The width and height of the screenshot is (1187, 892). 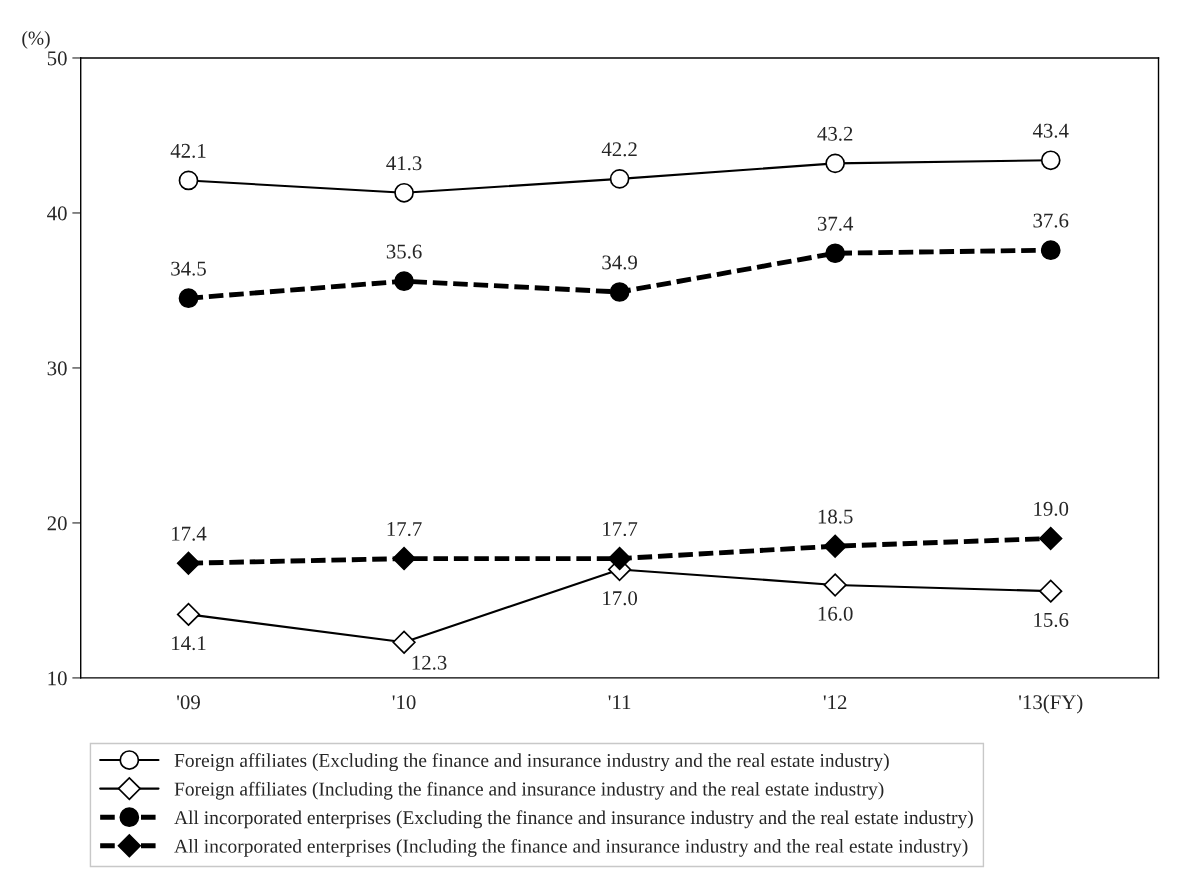 What do you see at coordinates (57, 678) in the screenshot?
I see `y-tick-label: 10` at bounding box center [57, 678].